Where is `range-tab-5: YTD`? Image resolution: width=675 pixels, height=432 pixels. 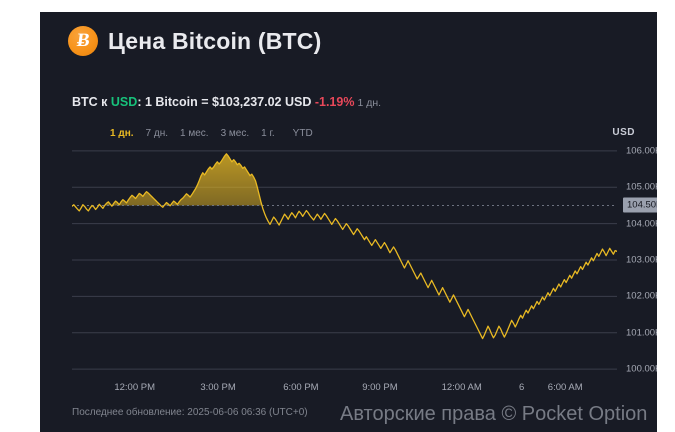 range-tab-5: YTD is located at coordinates (302, 133).